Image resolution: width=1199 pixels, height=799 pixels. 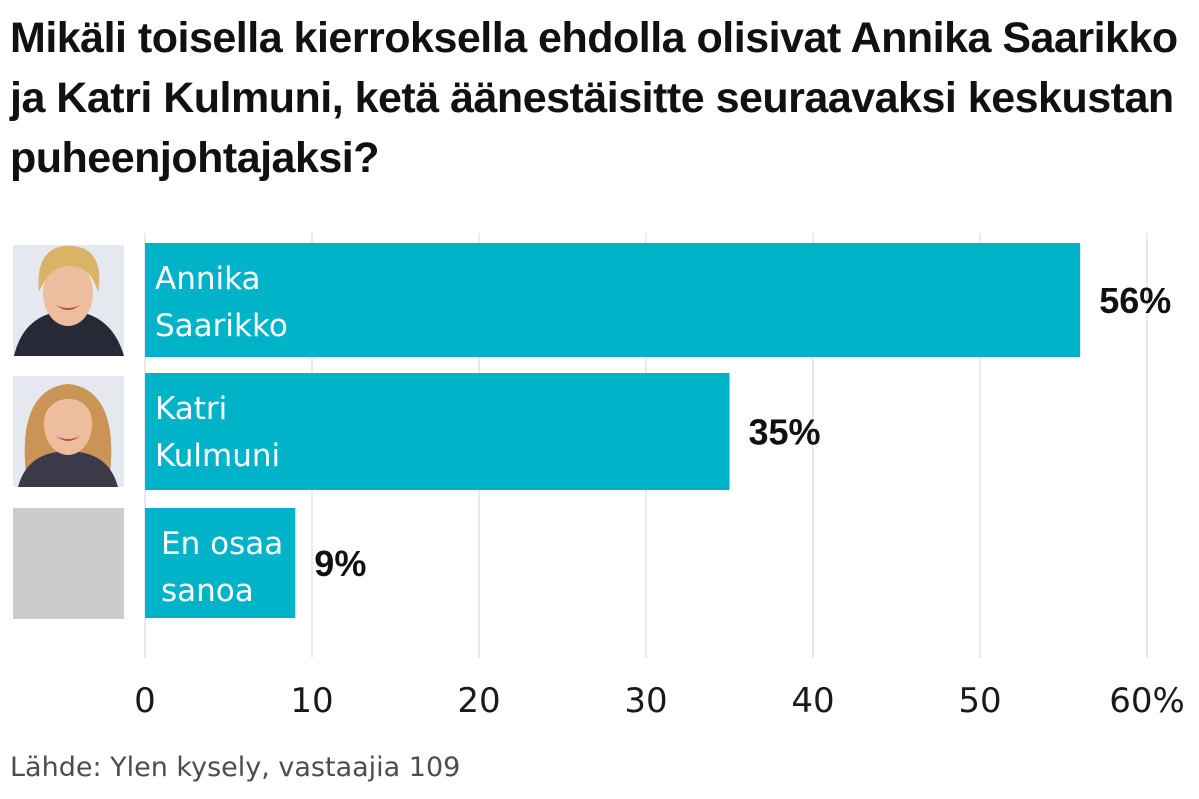 I want to click on x-tick-label: 60%, so click(x=1147, y=701).